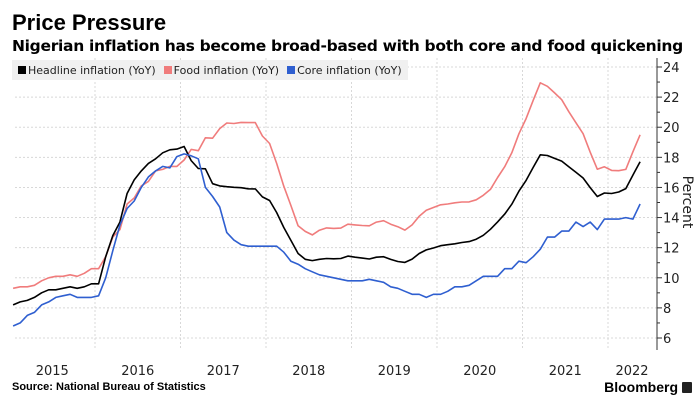 The width and height of the screenshot is (700, 400). What do you see at coordinates (687, 202) in the screenshot?
I see `y-axis-label: Percent` at bounding box center [687, 202].